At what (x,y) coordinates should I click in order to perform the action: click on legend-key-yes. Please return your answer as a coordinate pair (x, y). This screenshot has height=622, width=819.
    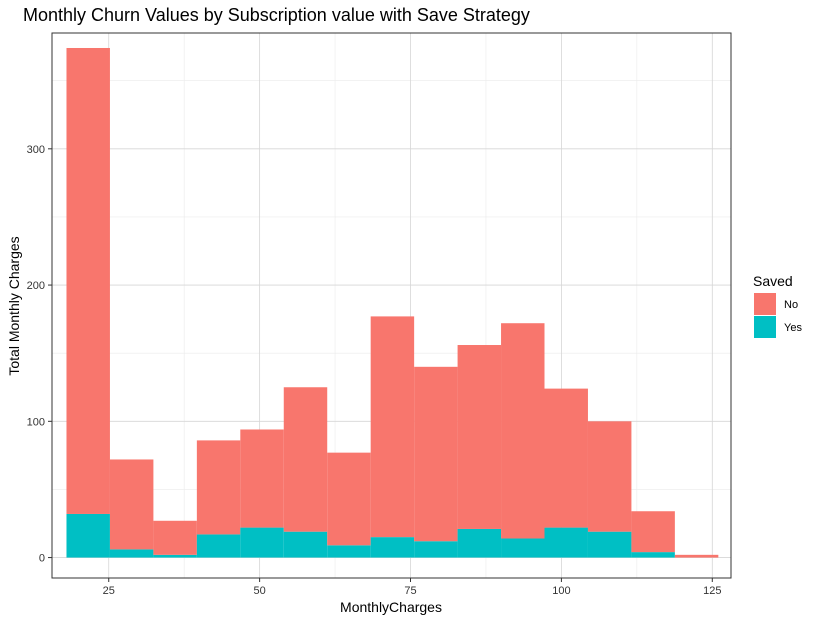
    Looking at the image, I should click on (765, 327).